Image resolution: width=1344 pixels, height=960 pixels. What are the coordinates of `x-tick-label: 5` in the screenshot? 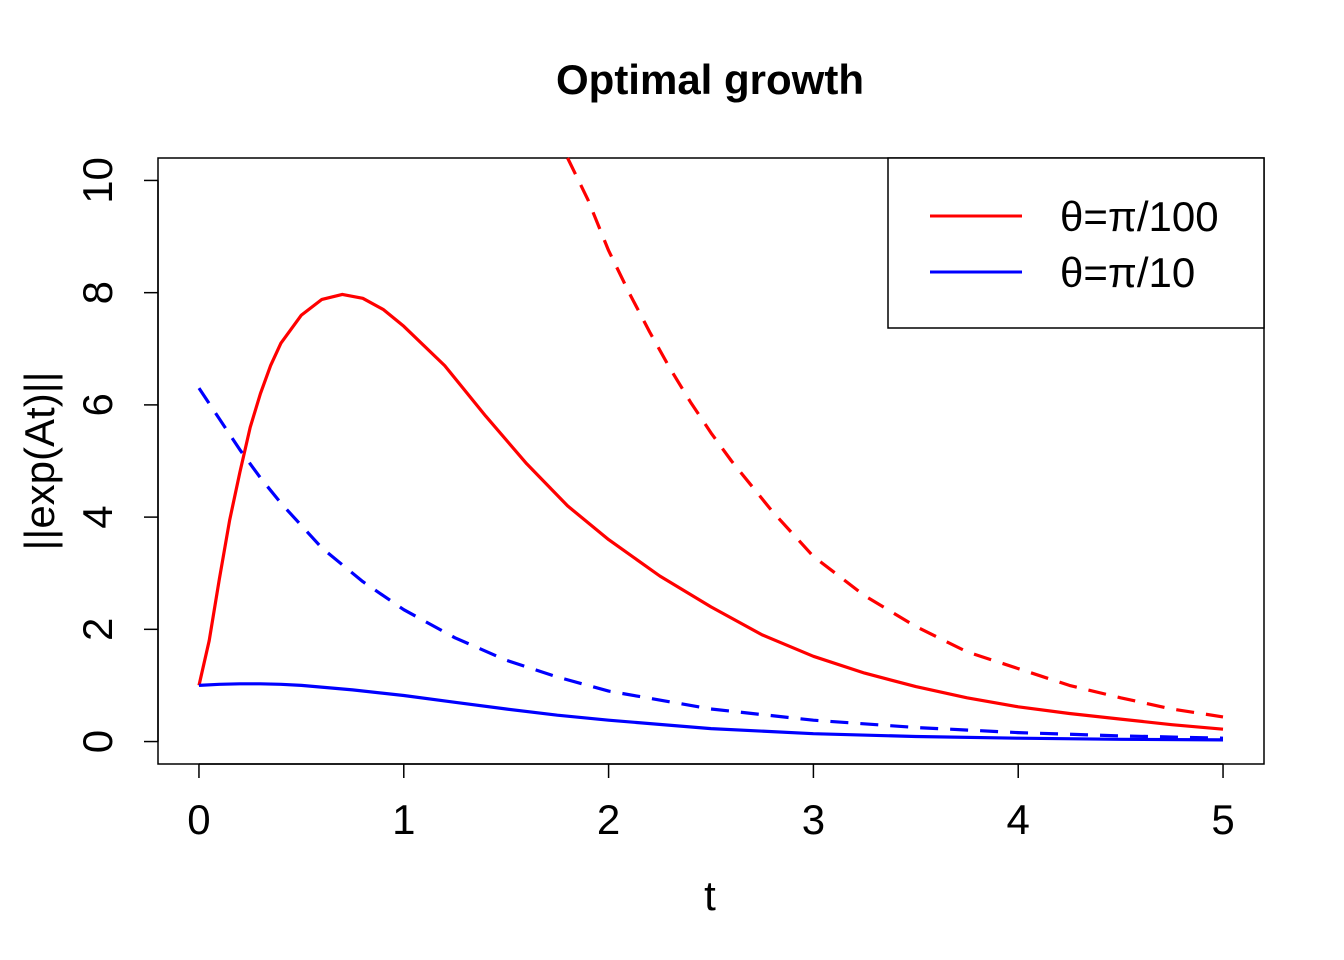 It's located at (1222, 819).